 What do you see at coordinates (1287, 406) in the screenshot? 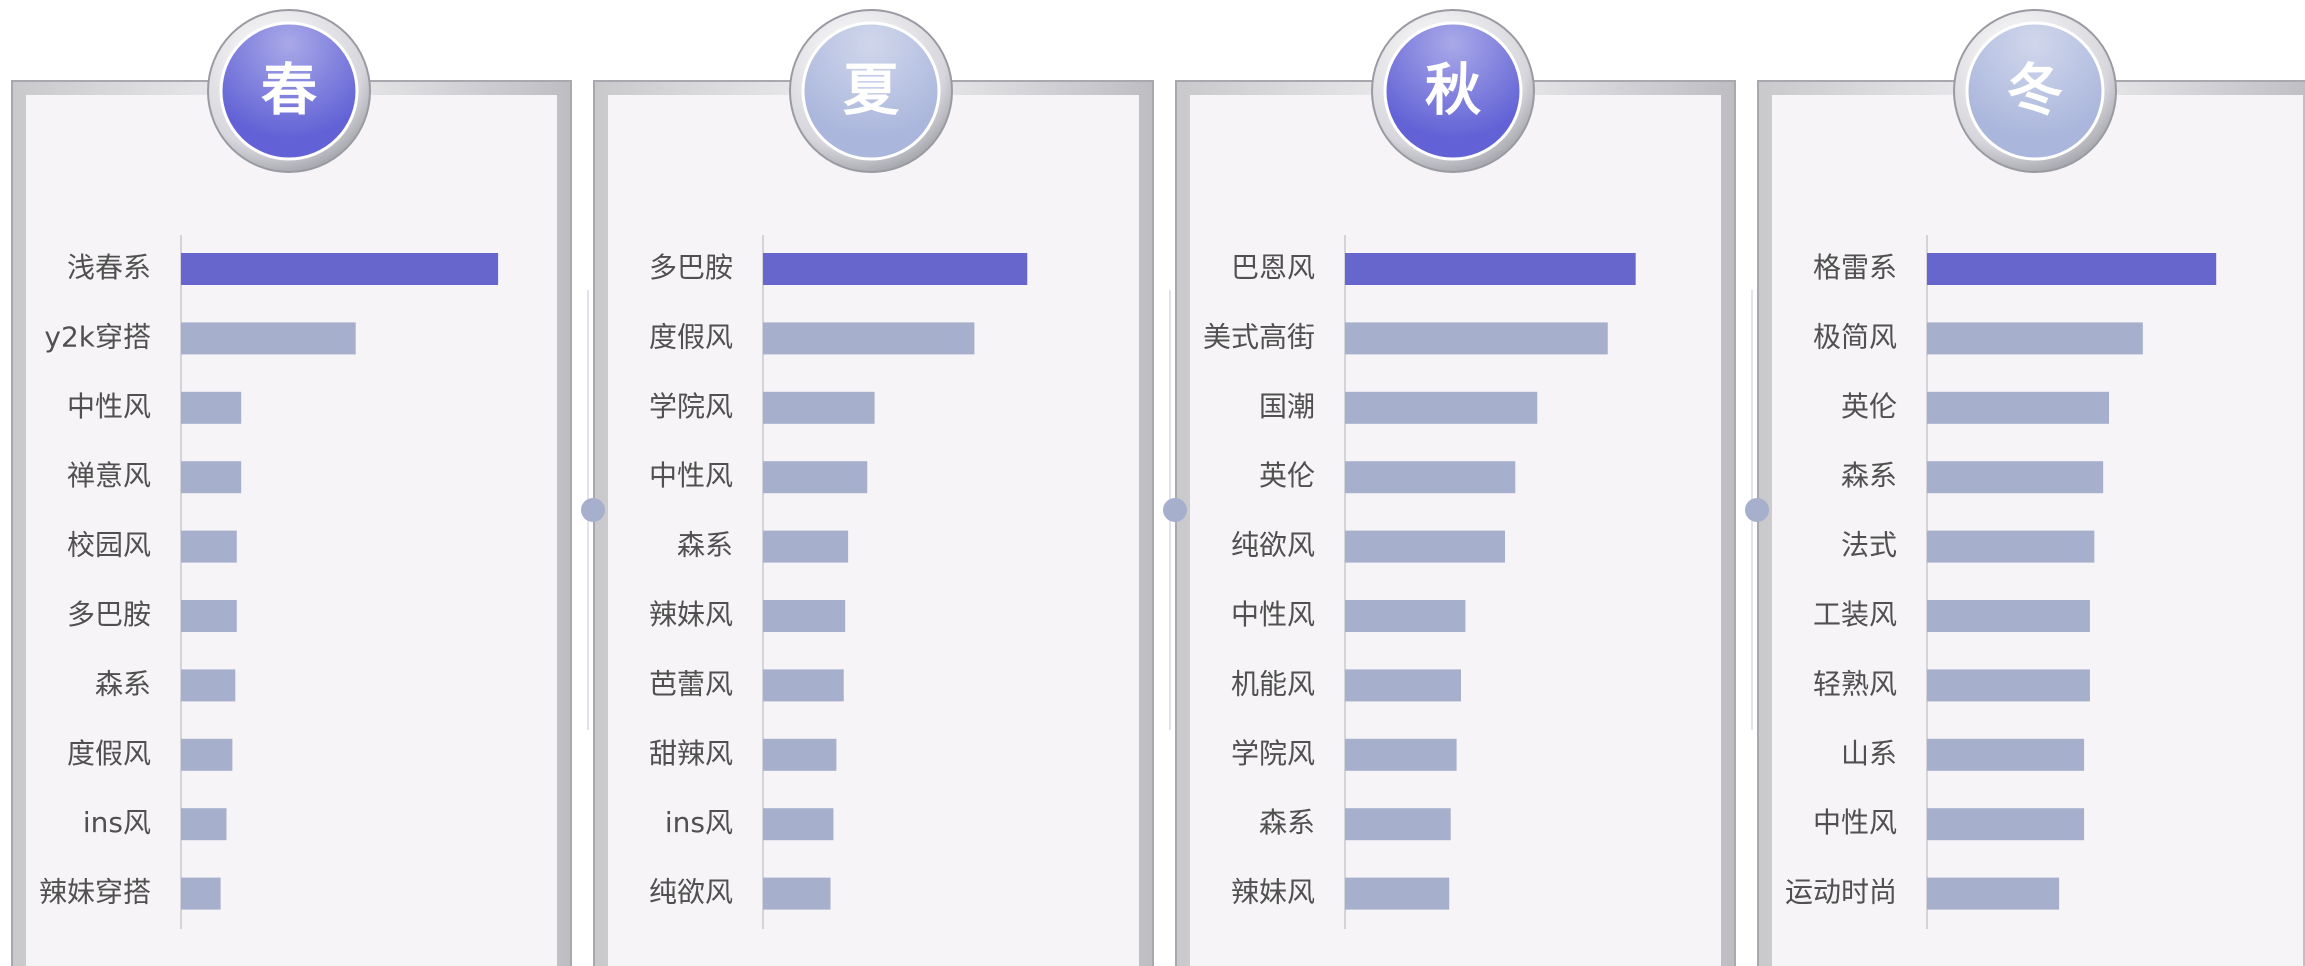
I see `category-label: 国潮` at bounding box center [1287, 406].